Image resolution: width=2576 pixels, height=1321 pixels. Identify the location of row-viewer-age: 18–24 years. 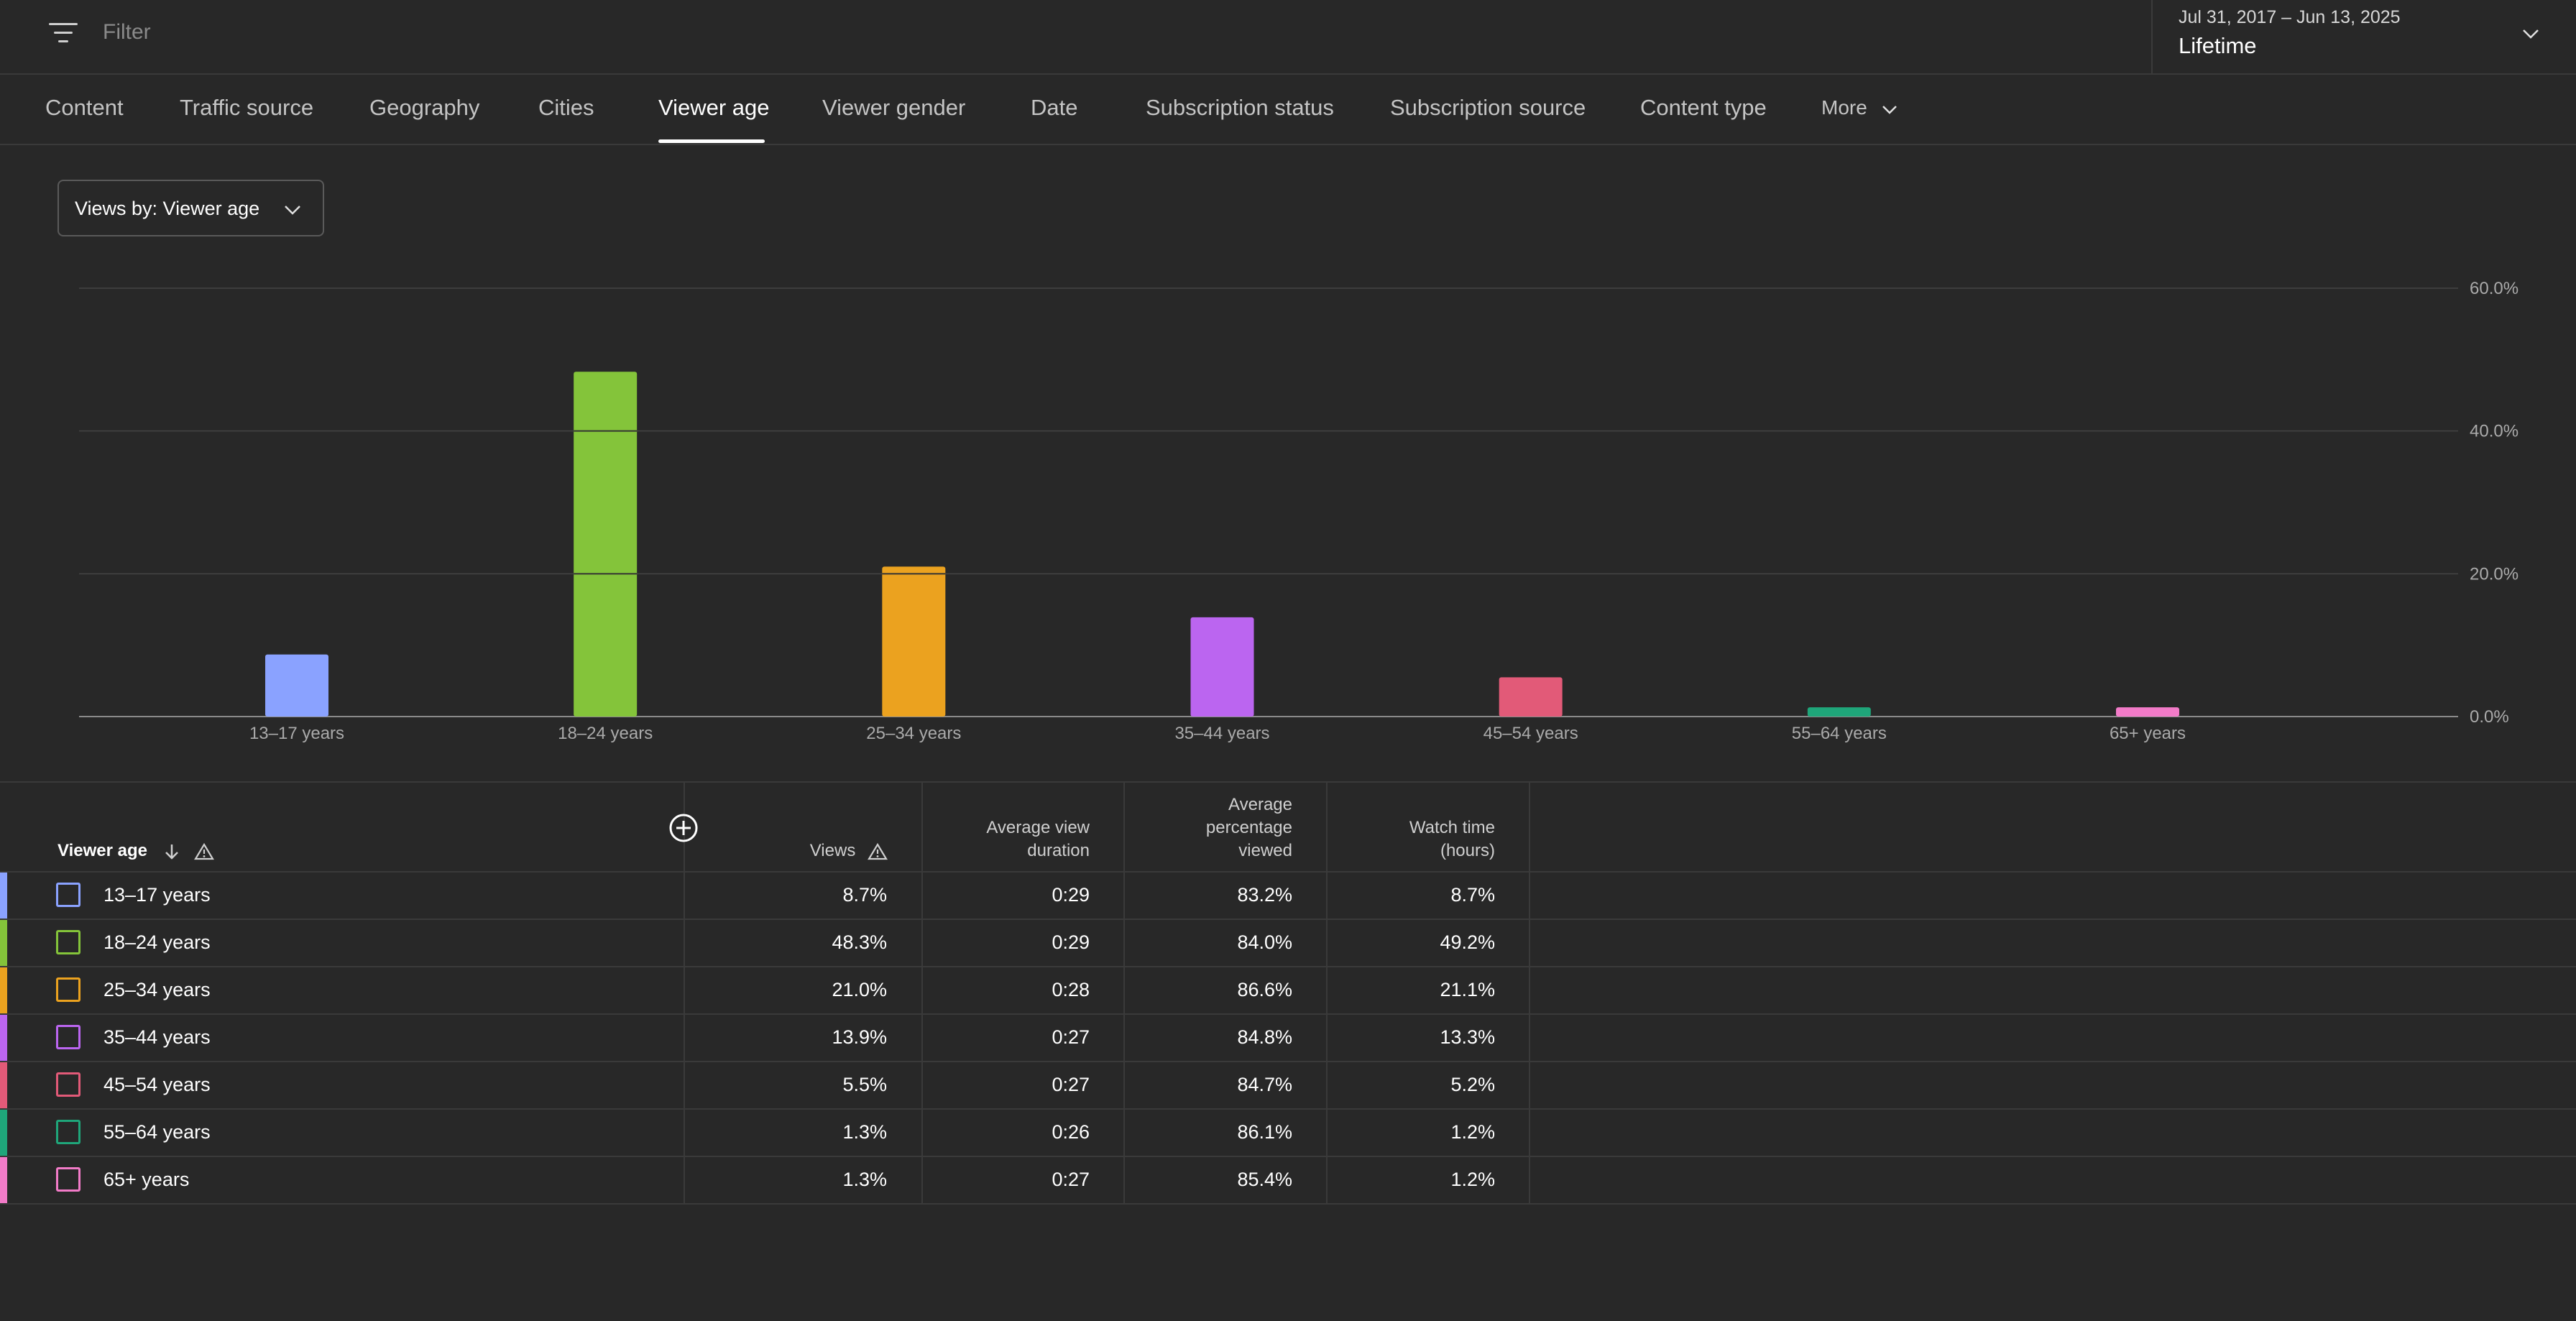
(157, 942).